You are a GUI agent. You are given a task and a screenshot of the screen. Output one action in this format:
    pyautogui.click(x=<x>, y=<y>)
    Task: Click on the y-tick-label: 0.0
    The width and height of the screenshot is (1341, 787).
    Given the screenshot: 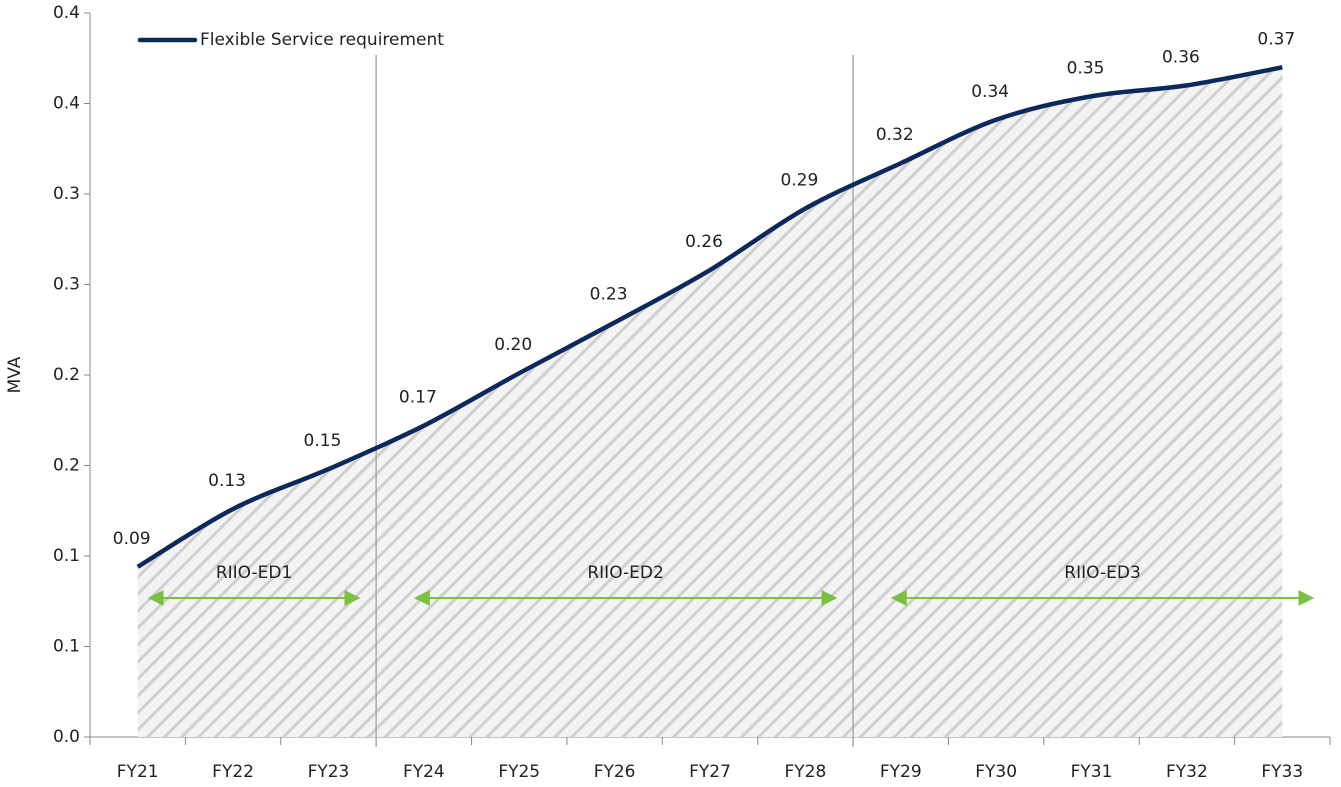 What is the action you would take?
    pyautogui.click(x=66, y=737)
    